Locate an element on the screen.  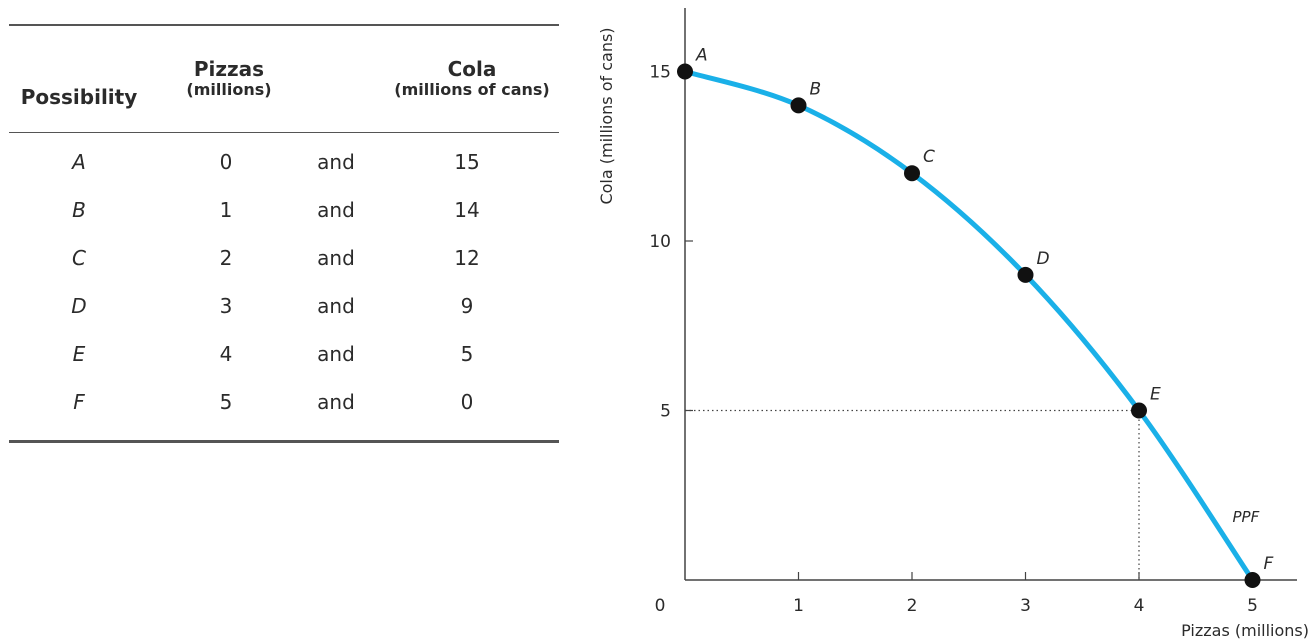
row-cola: 5 is located at coordinates (467, 354).